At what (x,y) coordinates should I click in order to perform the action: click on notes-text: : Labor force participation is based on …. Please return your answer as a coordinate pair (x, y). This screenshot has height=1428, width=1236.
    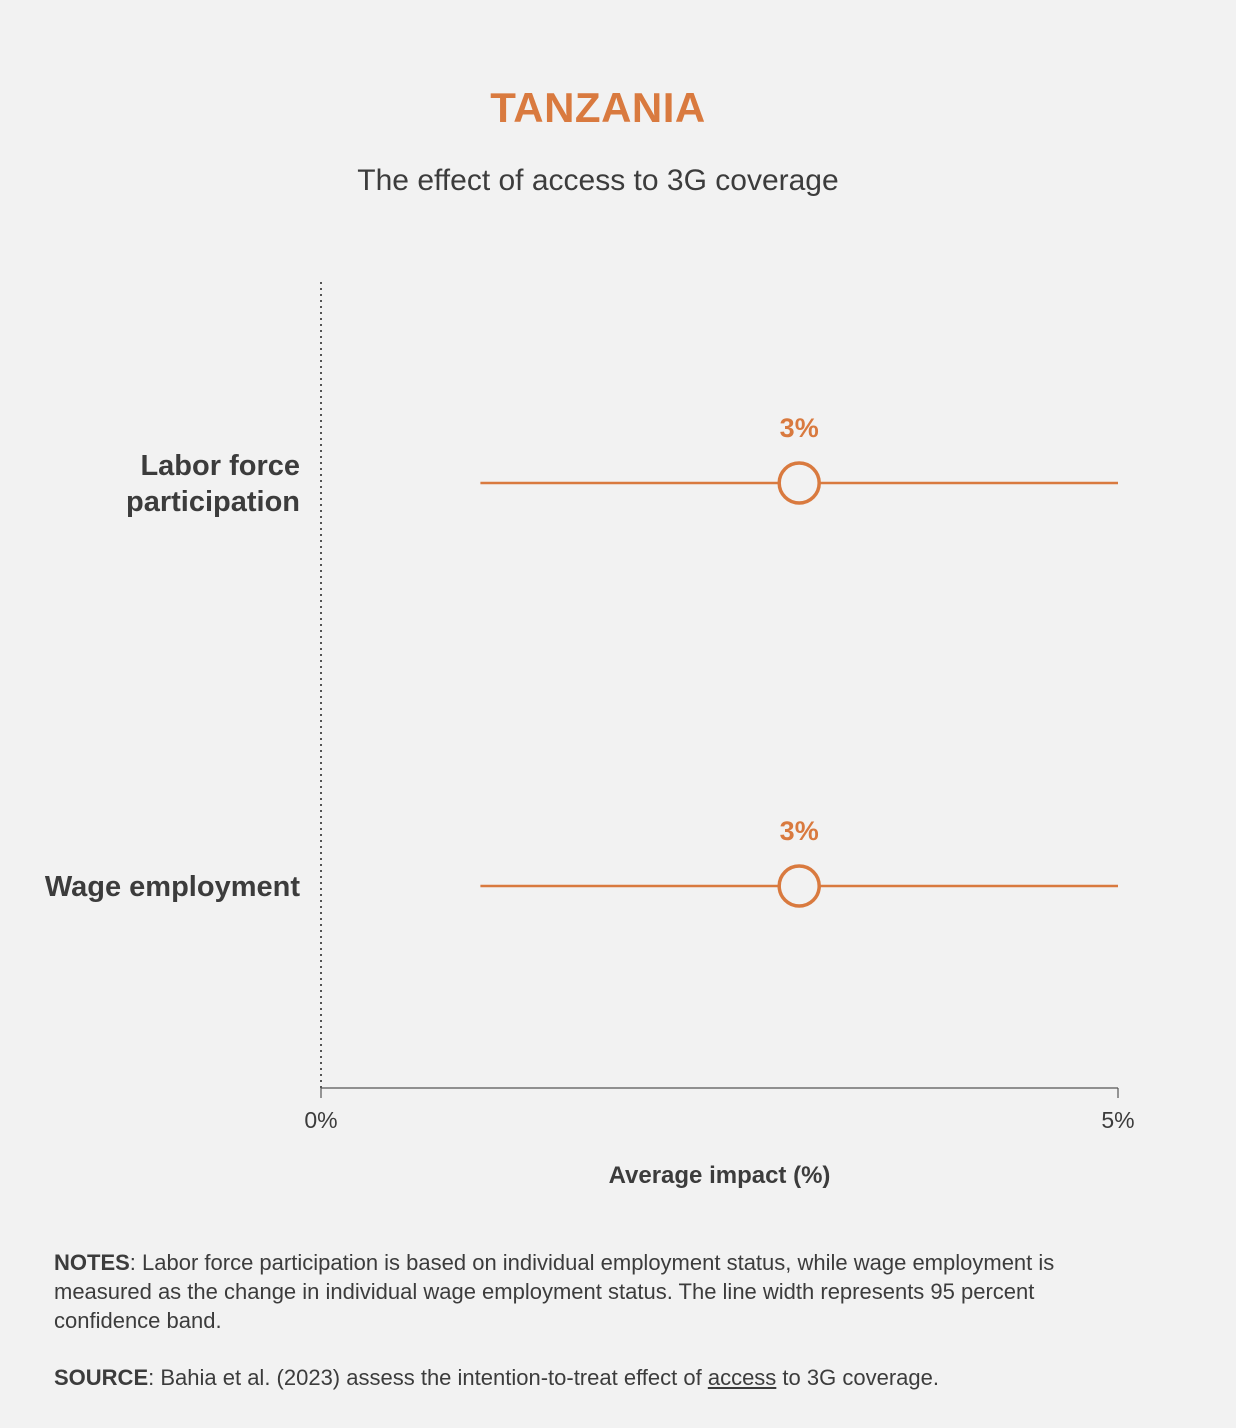
    Looking at the image, I should click on (554, 1291).